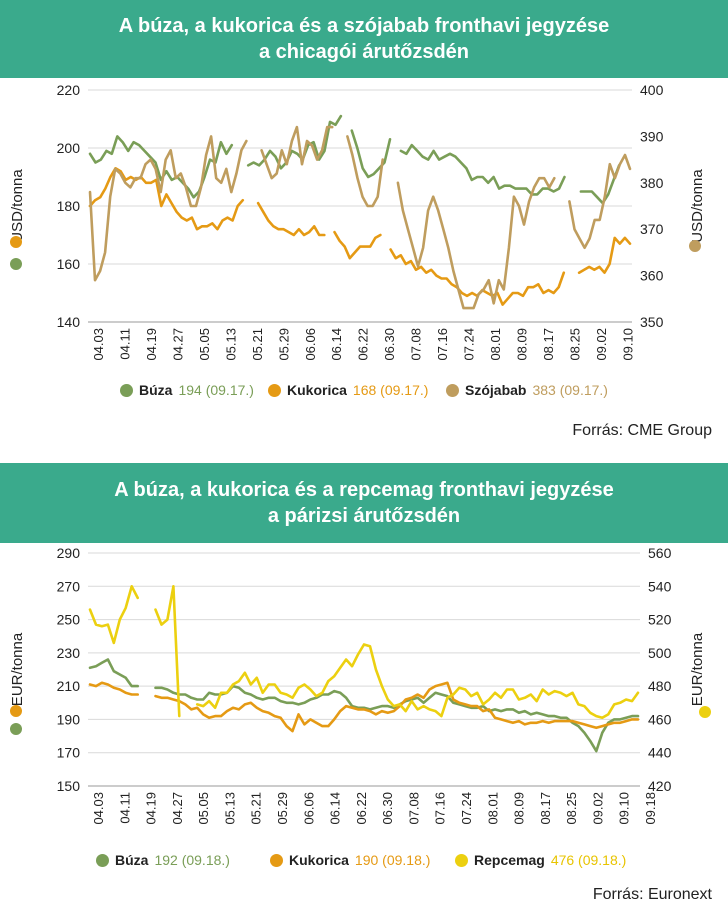  Describe the element at coordinates (695, 246) in the screenshot. I see `right-axis-soy-marker` at that location.